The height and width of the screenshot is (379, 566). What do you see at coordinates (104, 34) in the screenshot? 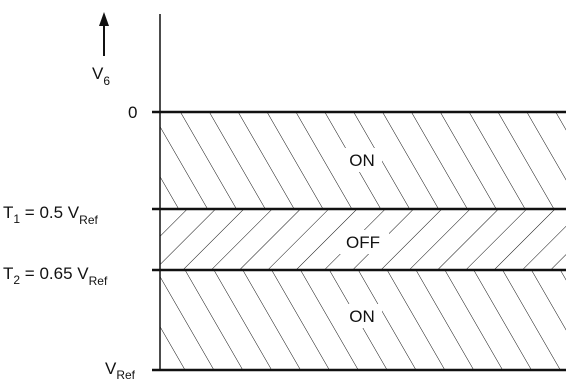
I see `up-arrow-icon` at bounding box center [104, 34].